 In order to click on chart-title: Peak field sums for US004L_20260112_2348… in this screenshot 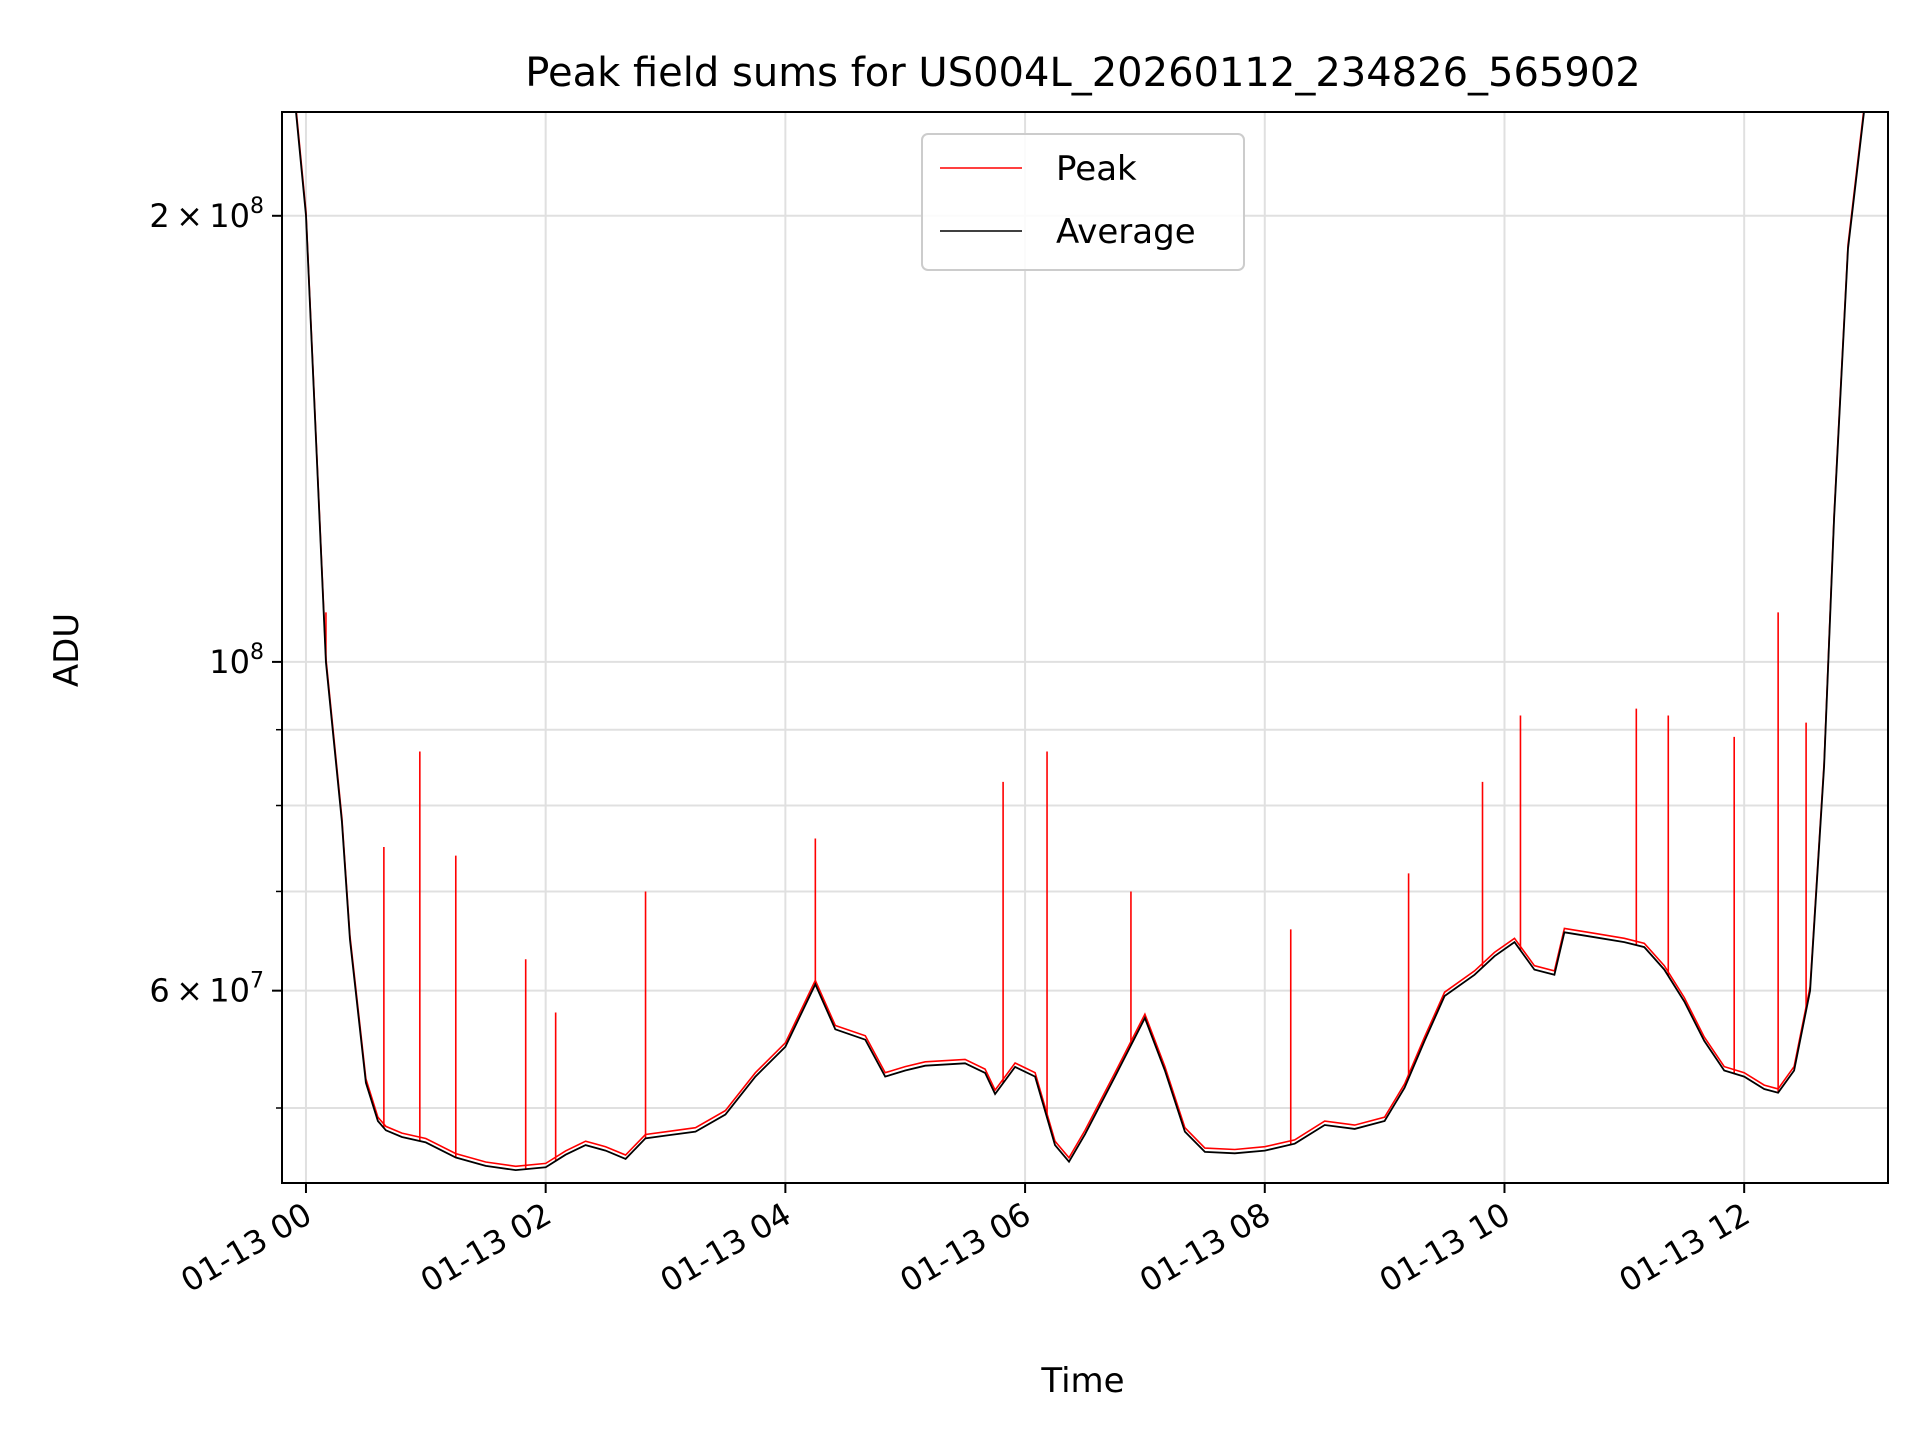, I will do `click(1082, 73)`.